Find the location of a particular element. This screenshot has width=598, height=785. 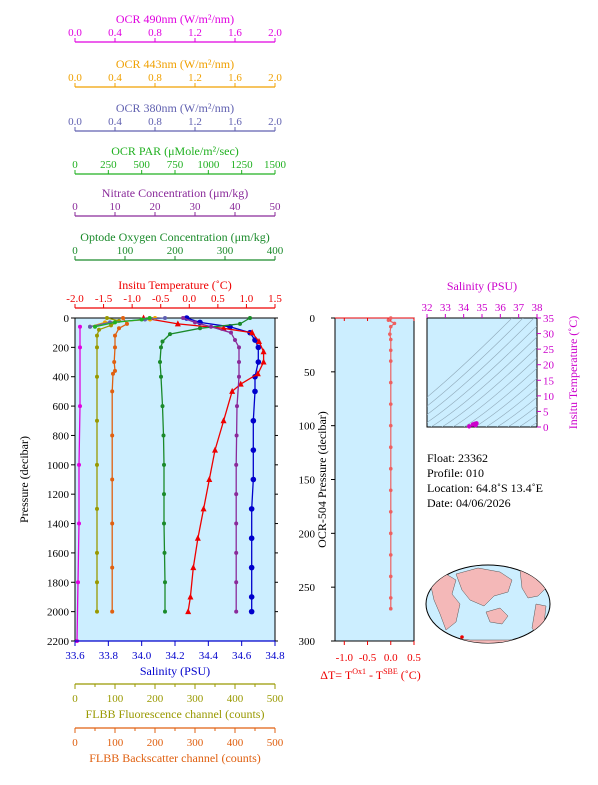

pressure-tick-label: 1200 is located at coordinates (58, 495).